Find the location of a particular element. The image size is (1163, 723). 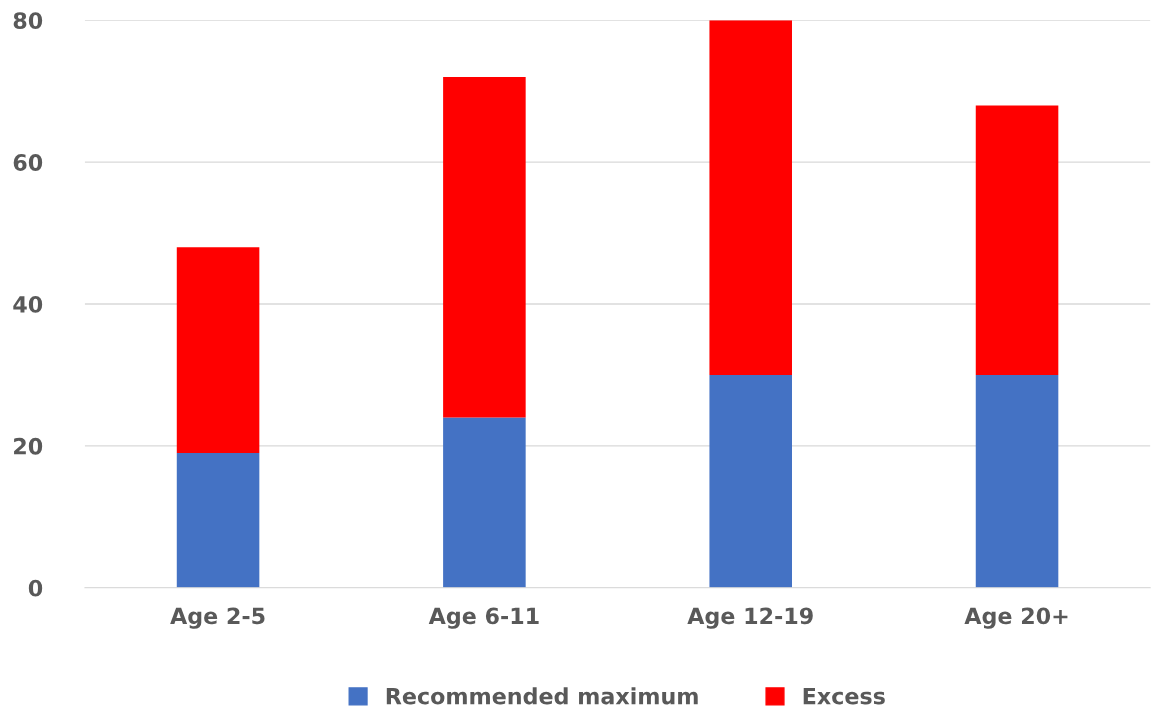

x-tick-label: Age 12-19 is located at coordinates (750, 618).